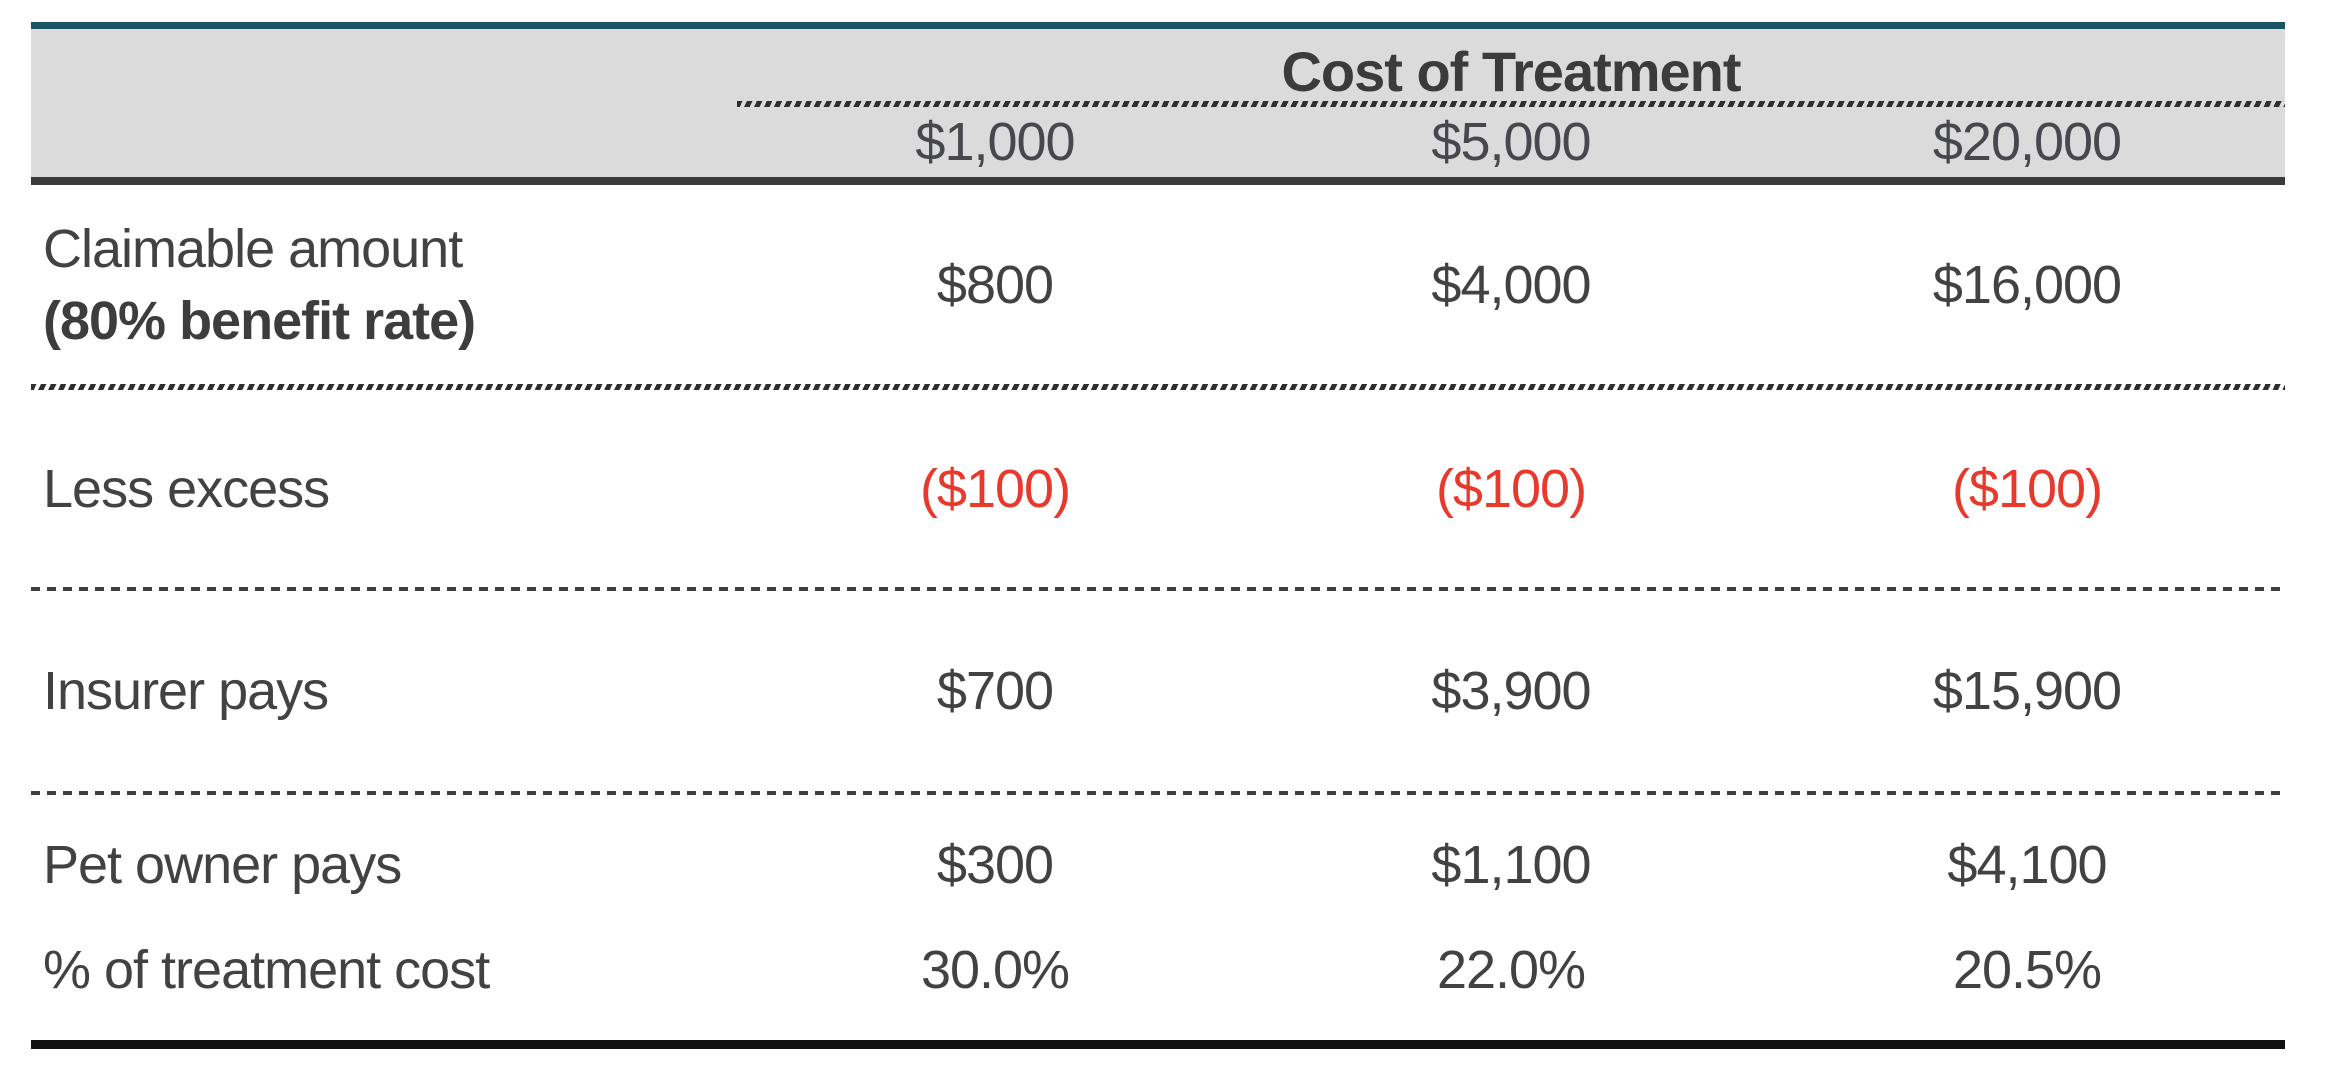 The height and width of the screenshot is (1080, 2328). What do you see at coordinates (253, 248) in the screenshot?
I see `row-label-line1: Claimable amount` at bounding box center [253, 248].